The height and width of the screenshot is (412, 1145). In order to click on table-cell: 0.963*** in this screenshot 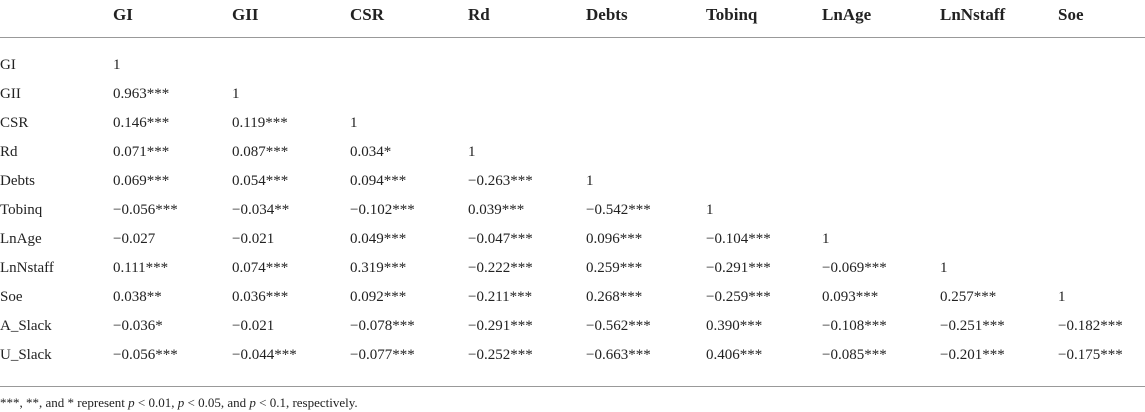, I will do `click(141, 94)`.